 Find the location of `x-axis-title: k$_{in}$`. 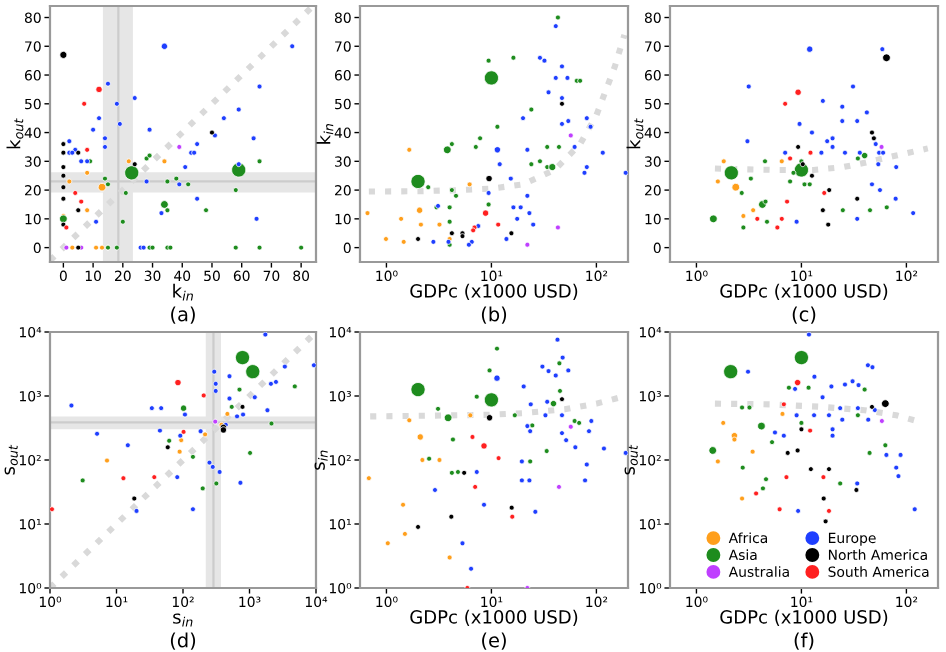

x-axis-title: k$_{in}$ is located at coordinates (183, 292).